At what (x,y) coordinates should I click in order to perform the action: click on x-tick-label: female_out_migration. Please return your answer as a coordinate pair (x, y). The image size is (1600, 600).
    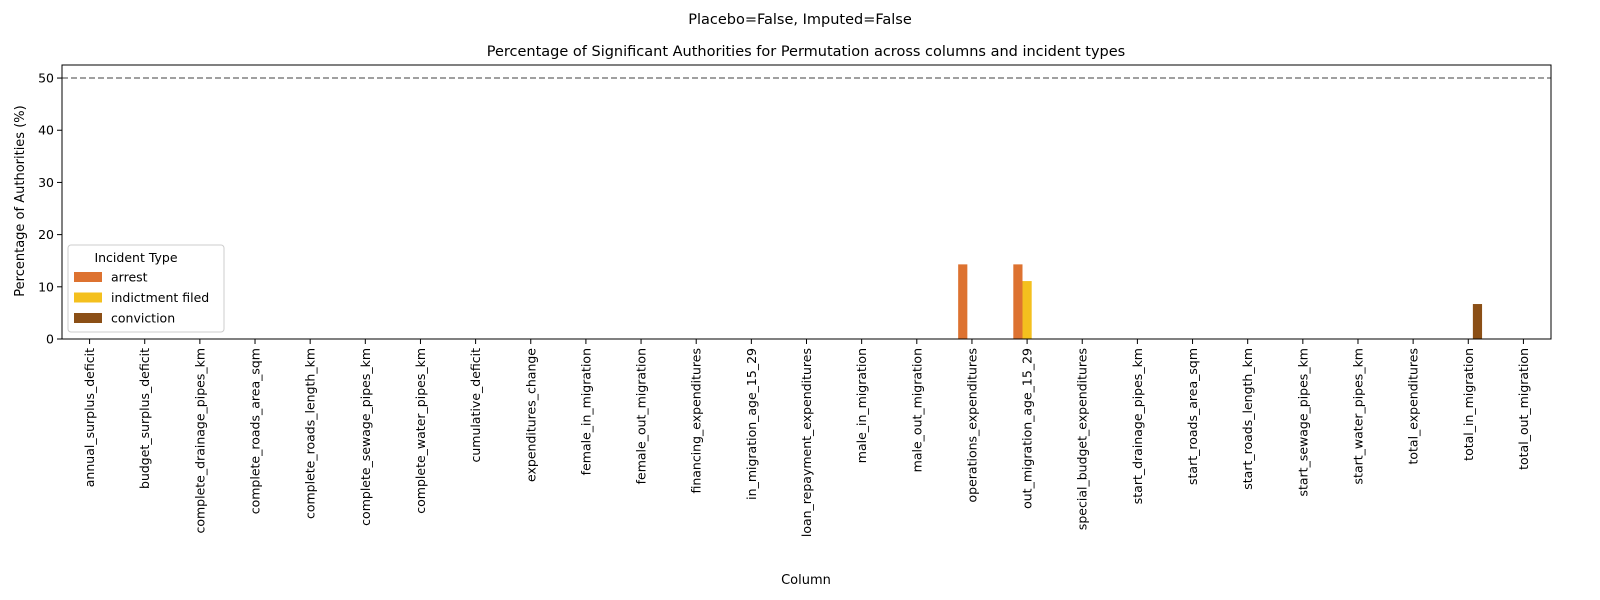
    Looking at the image, I should click on (641, 416).